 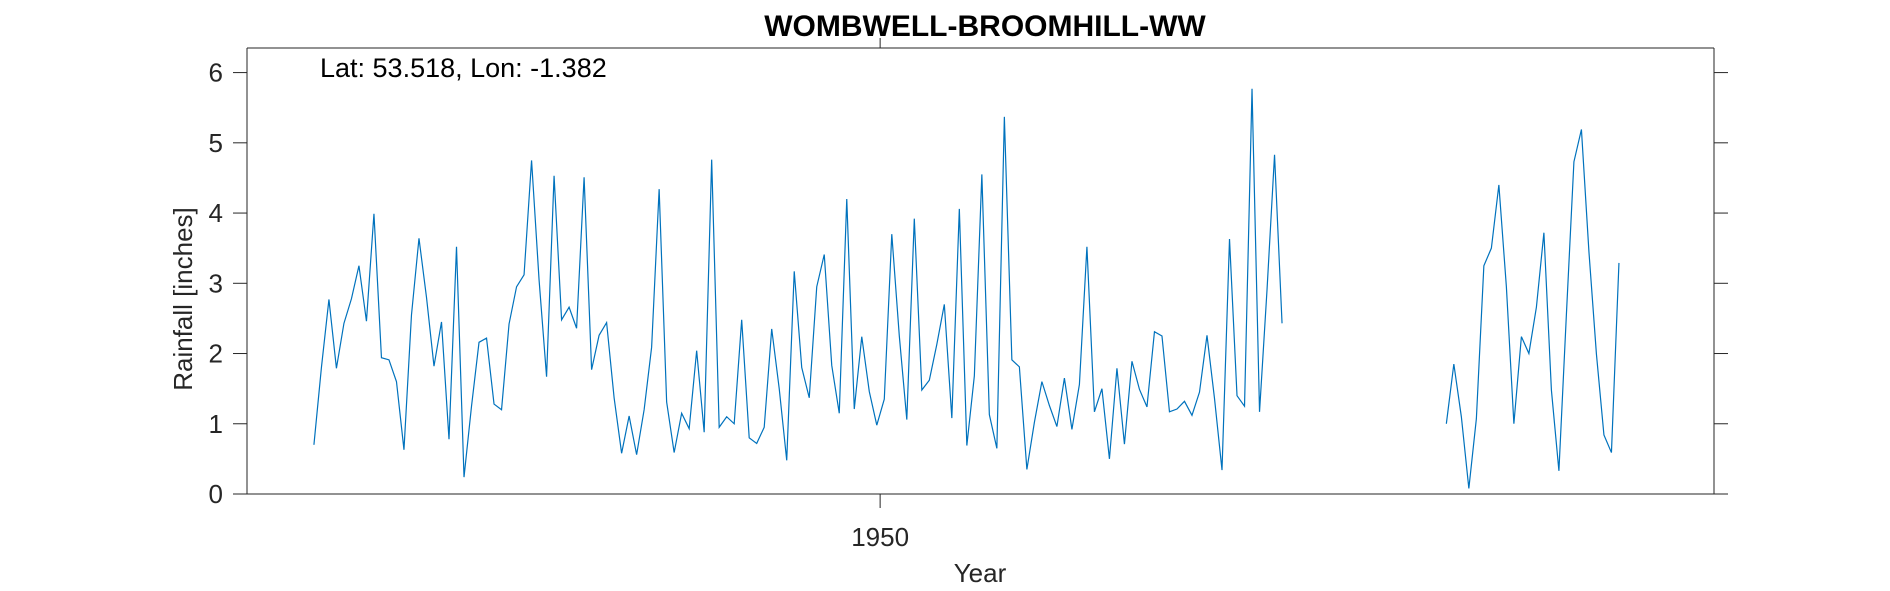 I want to click on rainfall-series-line, so click(x=1532, y=309).